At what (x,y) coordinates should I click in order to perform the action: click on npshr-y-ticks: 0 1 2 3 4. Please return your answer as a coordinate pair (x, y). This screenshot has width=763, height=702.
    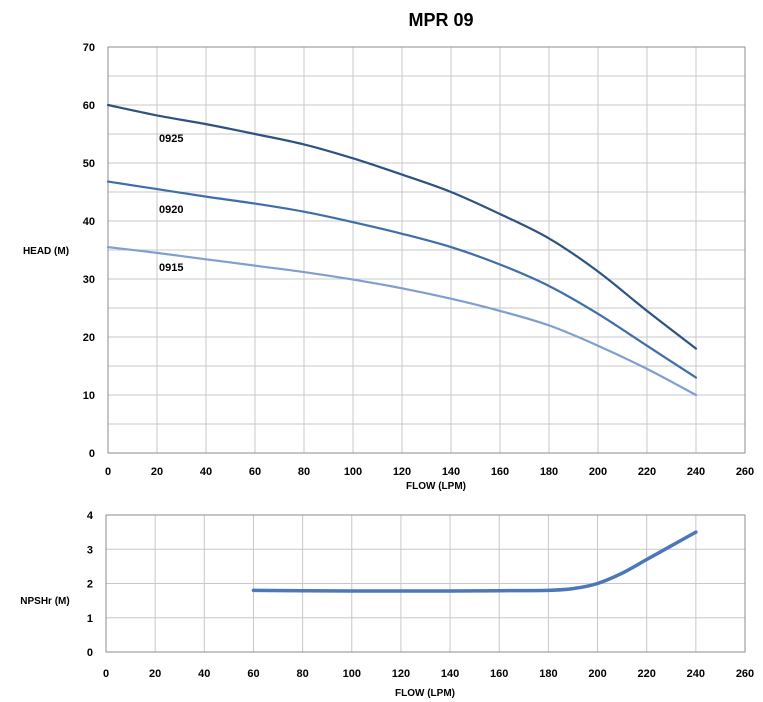
    Looking at the image, I should click on (90, 584).